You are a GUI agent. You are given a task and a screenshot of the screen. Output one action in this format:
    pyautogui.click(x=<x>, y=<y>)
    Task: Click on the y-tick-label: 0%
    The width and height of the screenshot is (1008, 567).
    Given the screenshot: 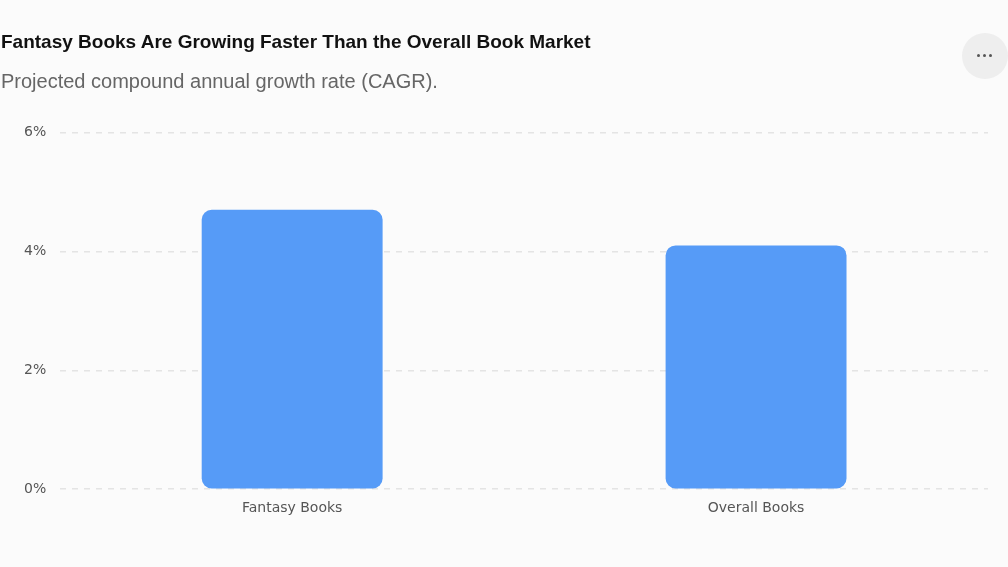 What is the action you would take?
    pyautogui.click(x=35, y=487)
    